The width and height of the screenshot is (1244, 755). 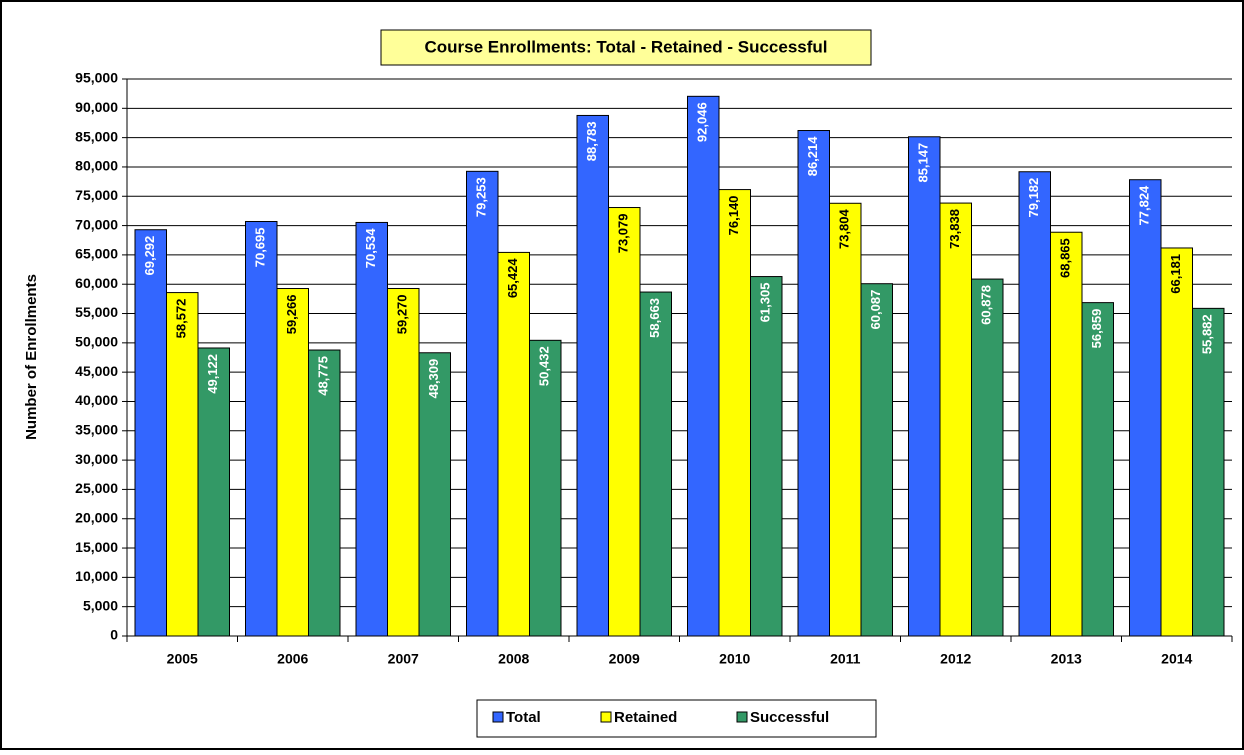 What do you see at coordinates (291, 315) in the screenshot?
I see `data-label: 59,266` at bounding box center [291, 315].